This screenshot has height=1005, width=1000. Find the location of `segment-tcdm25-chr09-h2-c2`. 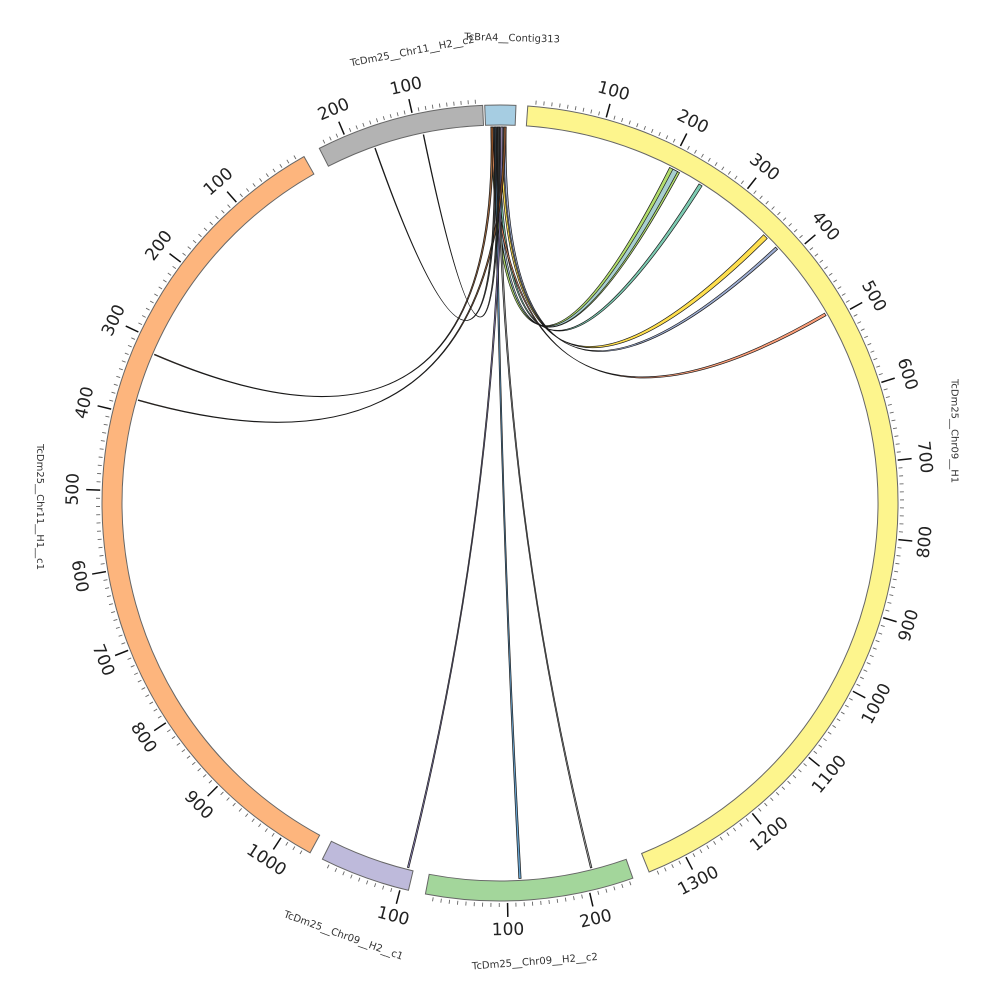

segment-tcdm25-chr09-h2-c2 is located at coordinates (528, 880).